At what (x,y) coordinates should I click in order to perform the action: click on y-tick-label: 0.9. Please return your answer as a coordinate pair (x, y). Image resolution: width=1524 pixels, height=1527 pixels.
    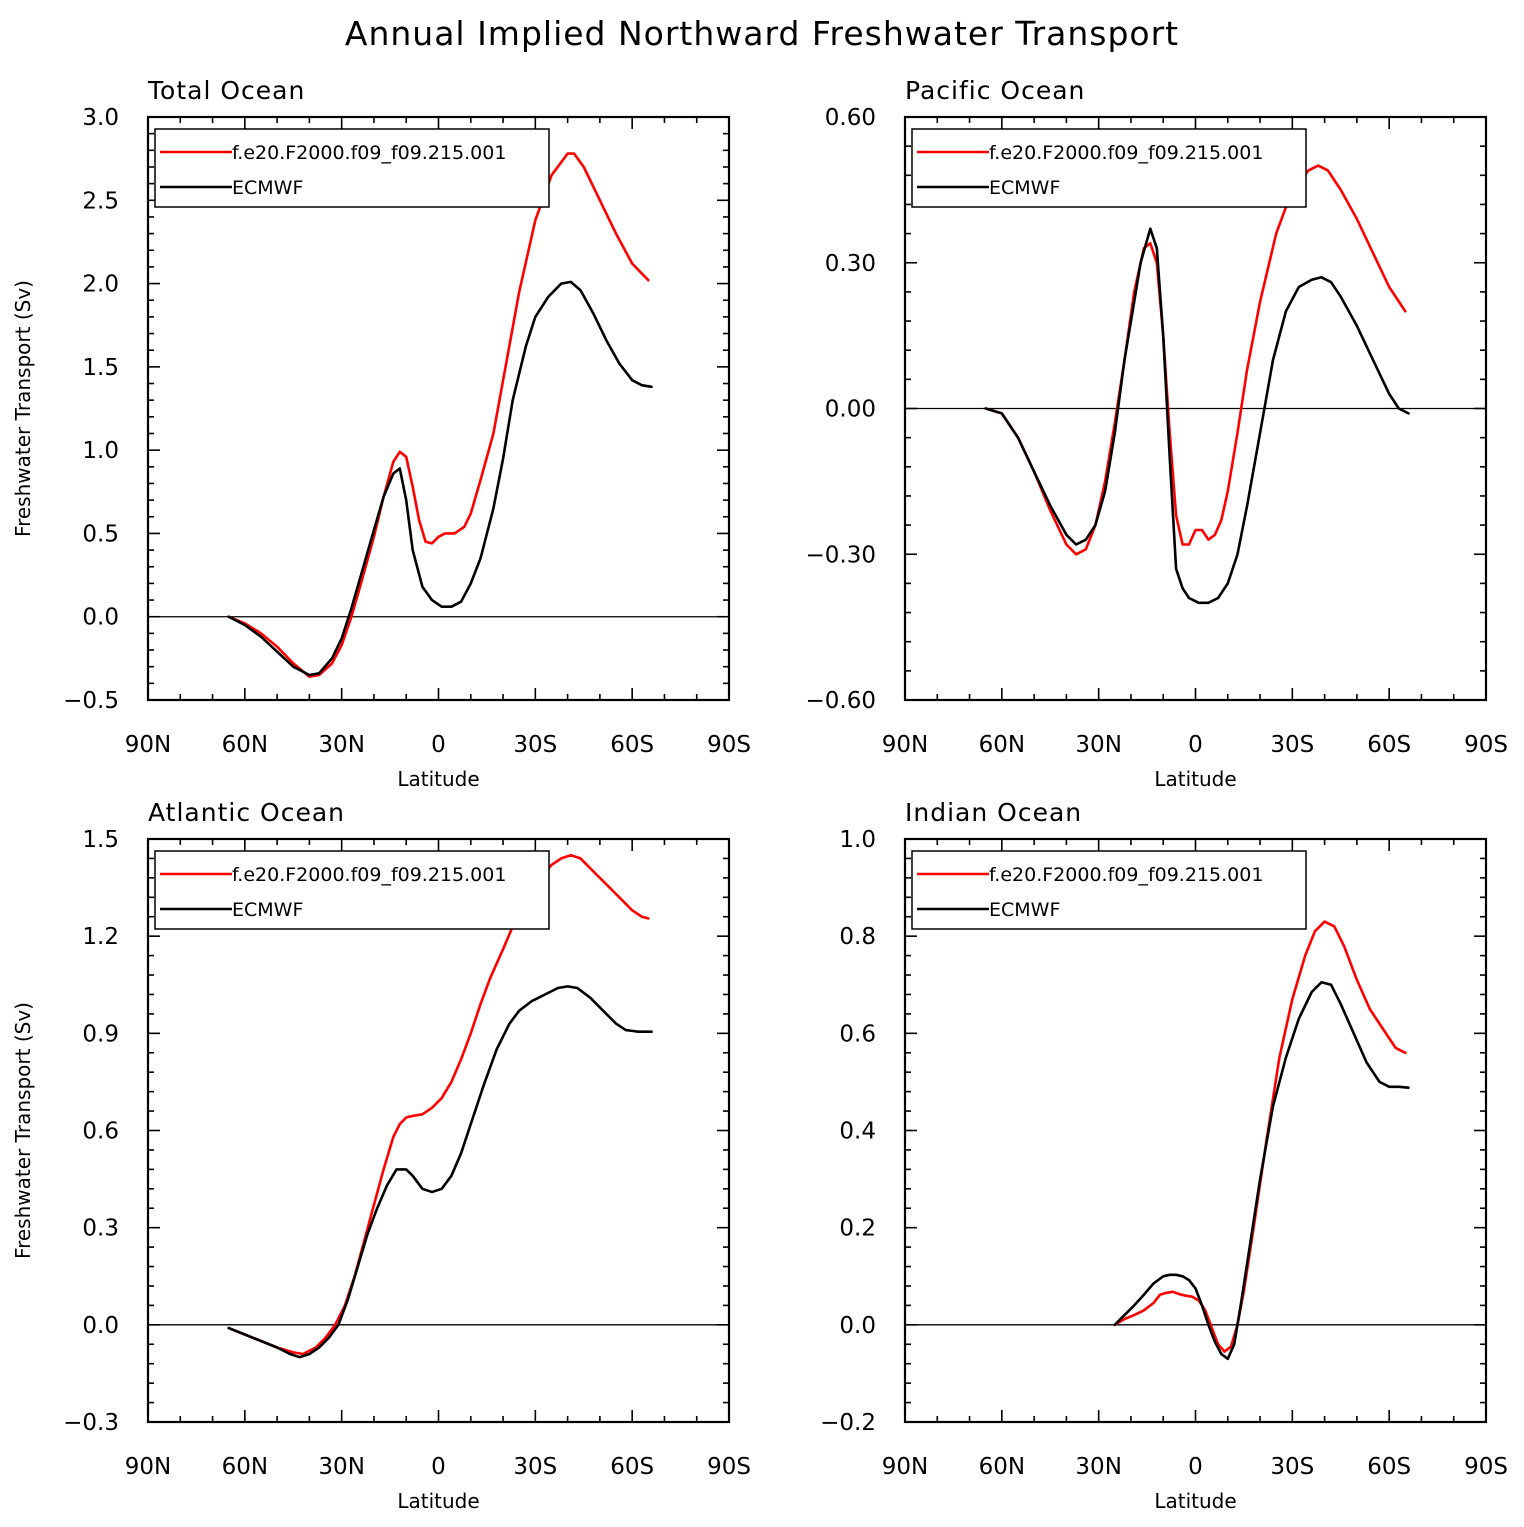
    Looking at the image, I should click on (100, 1034).